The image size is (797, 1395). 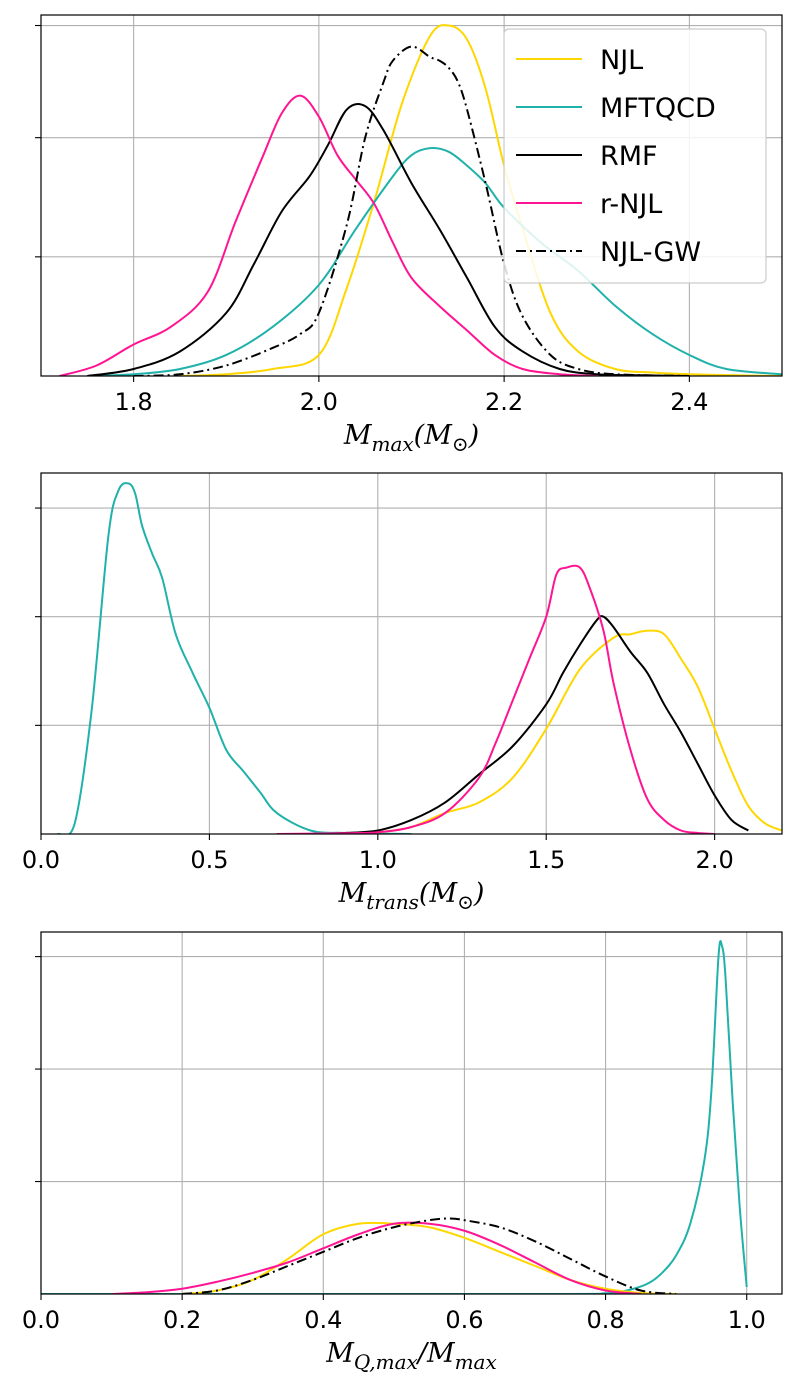 I want to click on legend-box, so click(x=635, y=156).